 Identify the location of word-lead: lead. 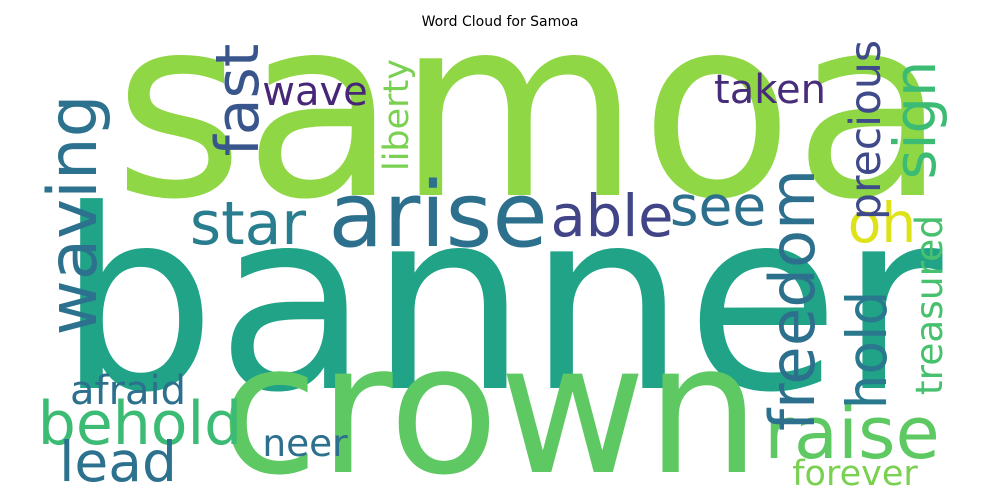
(118, 462).